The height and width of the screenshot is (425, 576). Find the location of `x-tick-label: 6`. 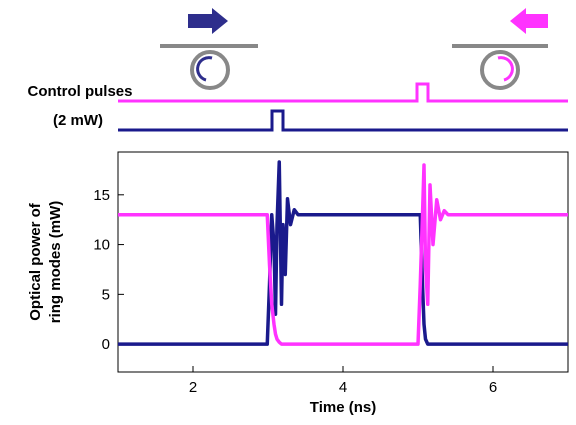

x-tick-label: 6 is located at coordinates (493, 387).